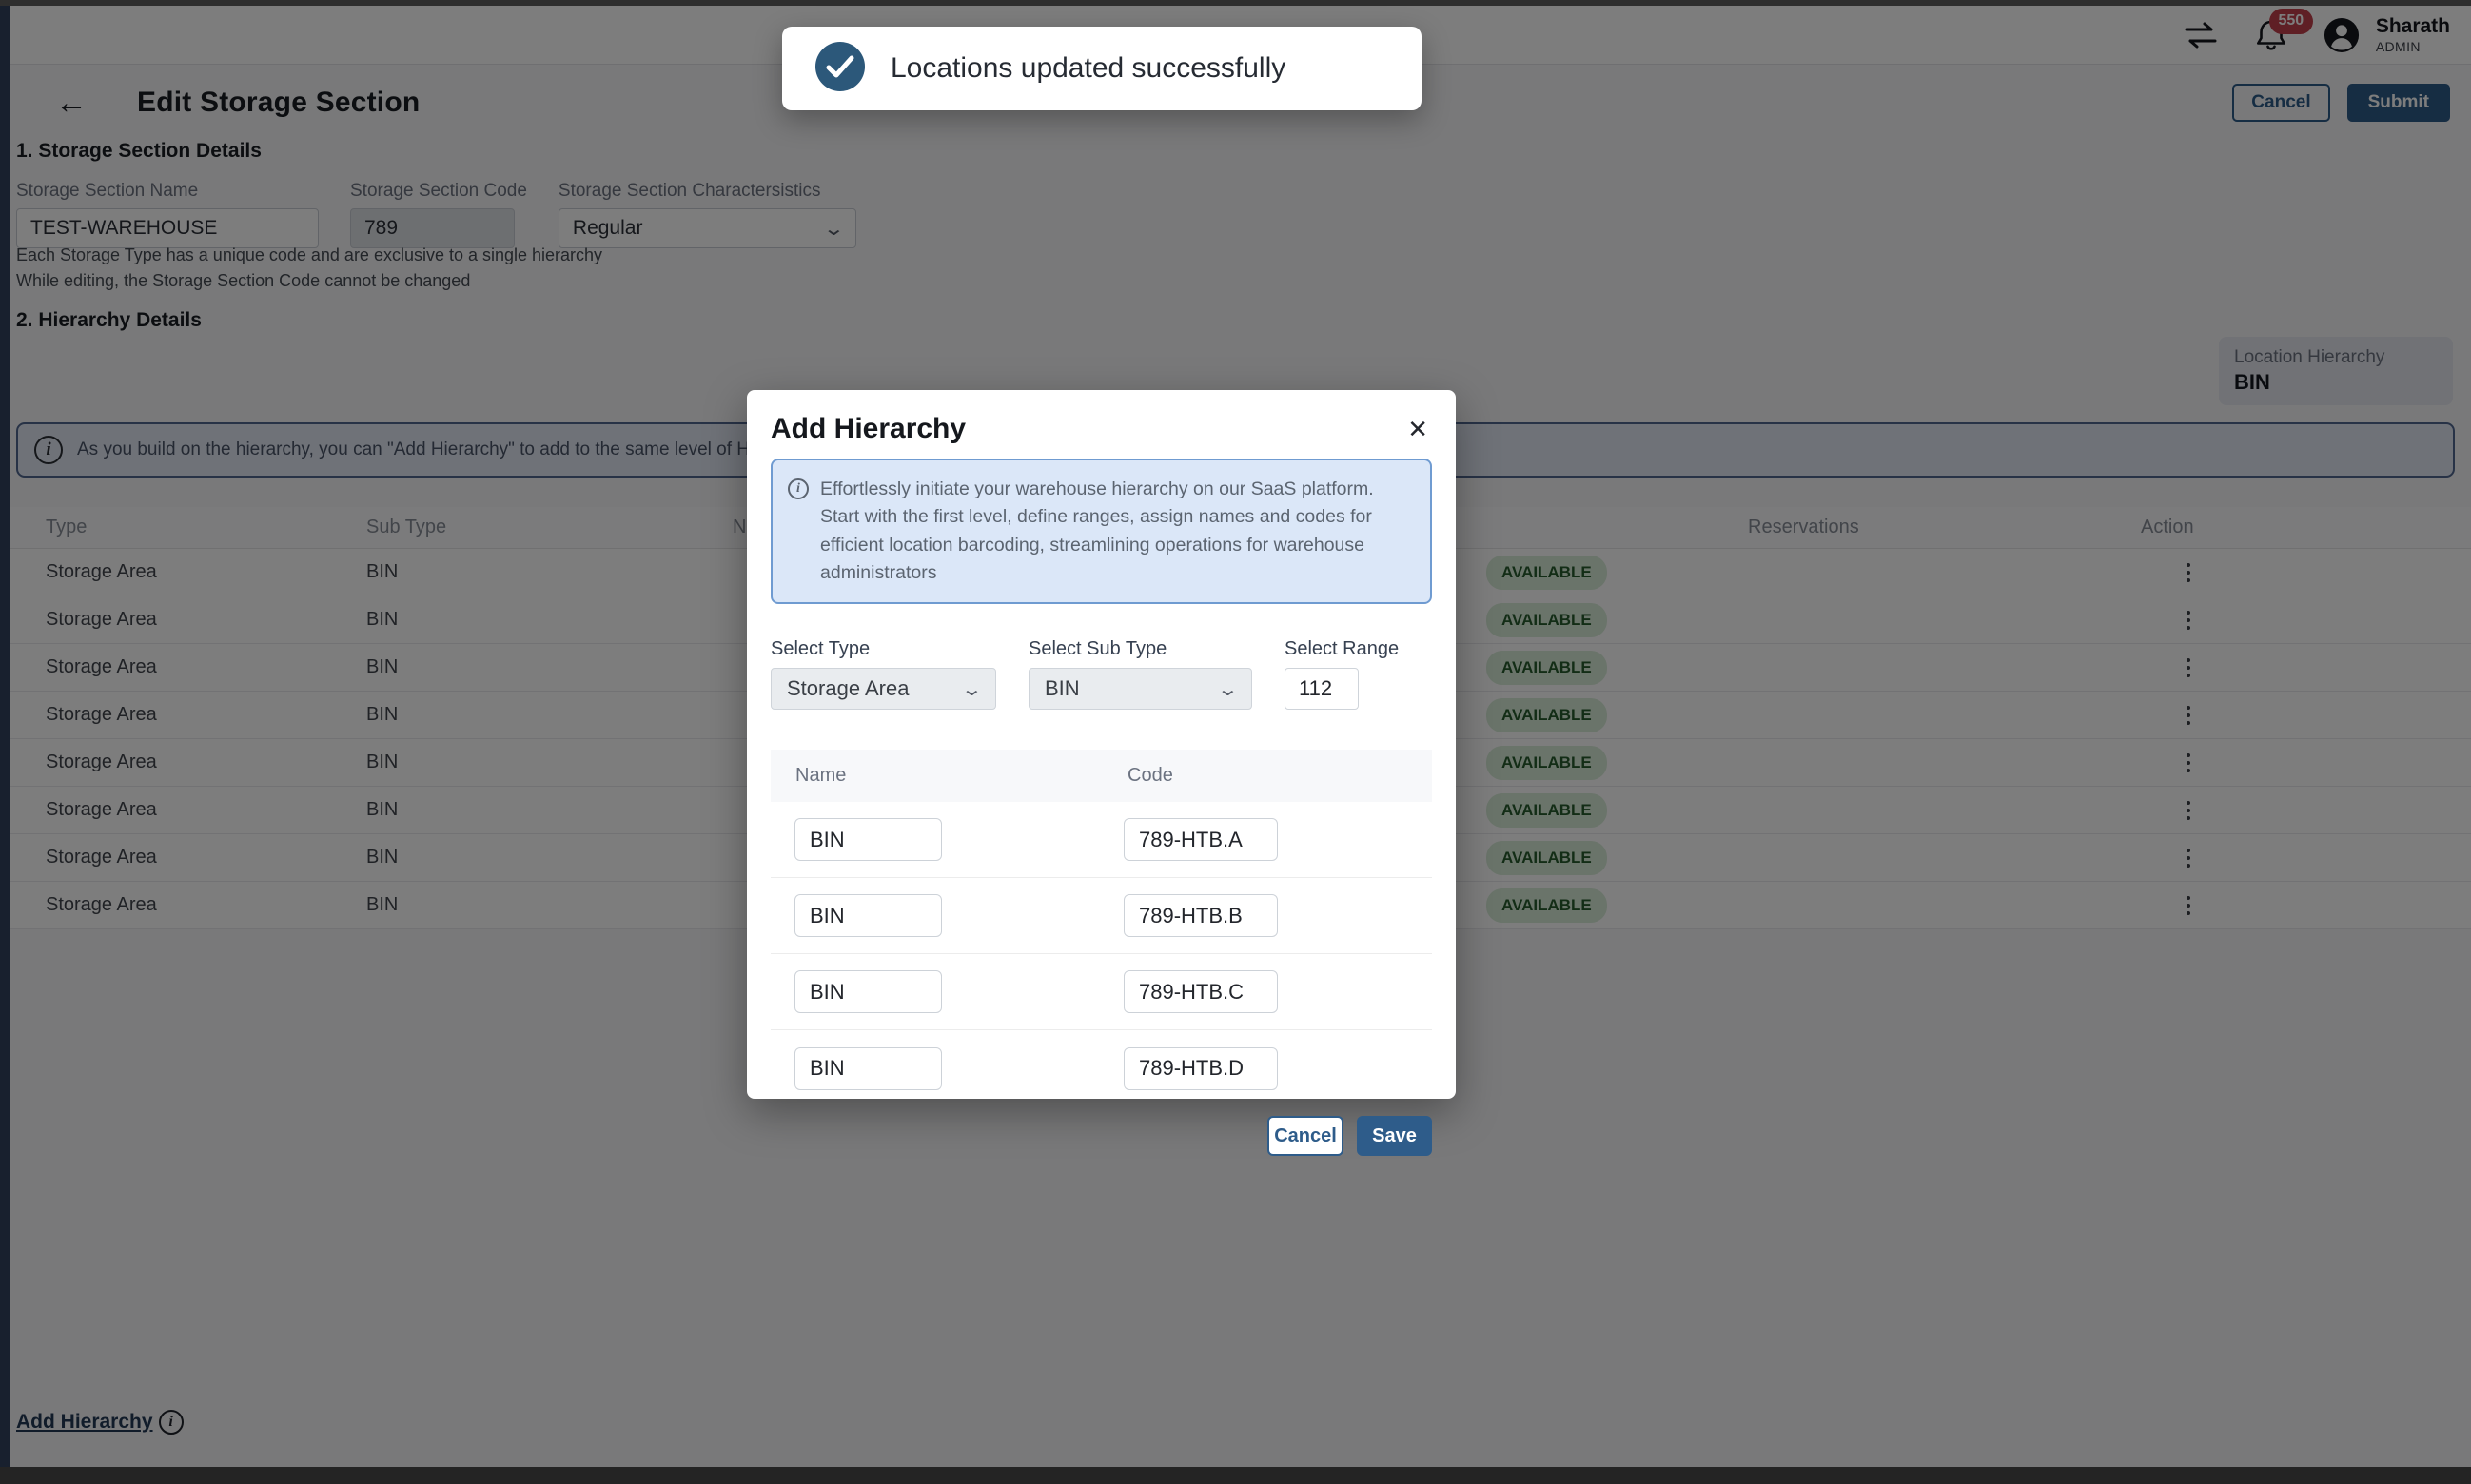 This screenshot has height=1484, width=2471. I want to click on select-sub-type-dropdown: BIN ⌄, so click(1140, 689).